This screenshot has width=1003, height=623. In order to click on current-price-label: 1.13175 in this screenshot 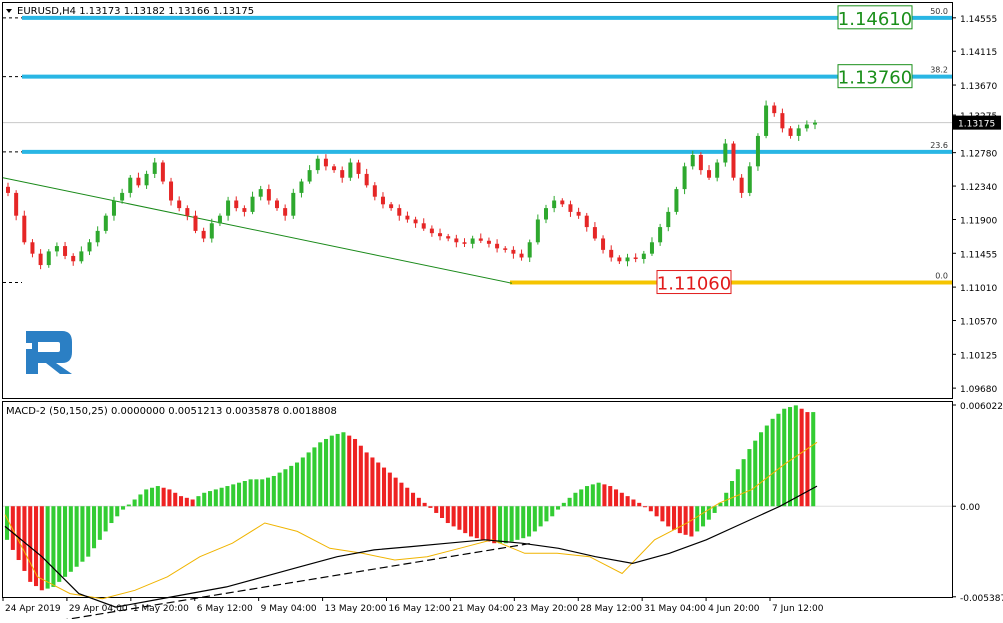, I will do `click(976, 125)`.